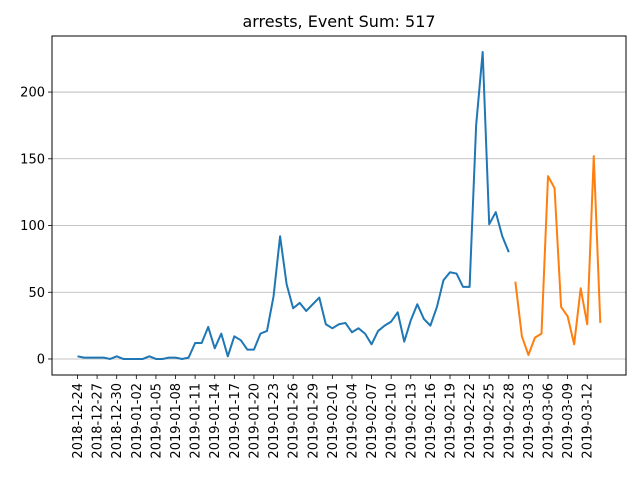  What do you see at coordinates (431, 421) in the screenshot?
I see `x-tick-label: 2019-02-16` at bounding box center [431, 421].